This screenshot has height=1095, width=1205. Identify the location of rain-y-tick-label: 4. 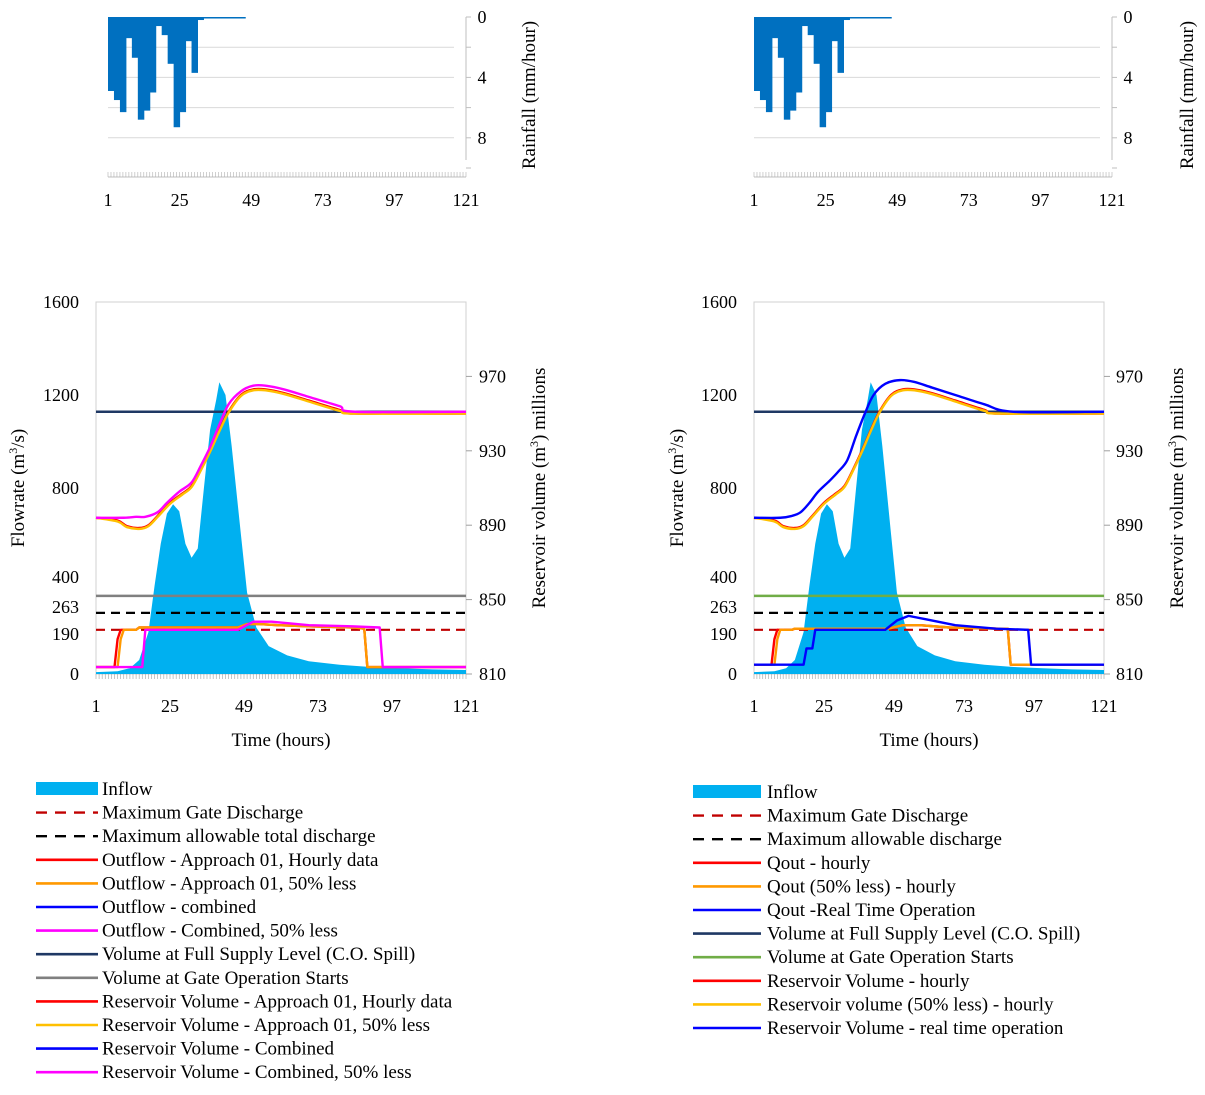
(482, 77).